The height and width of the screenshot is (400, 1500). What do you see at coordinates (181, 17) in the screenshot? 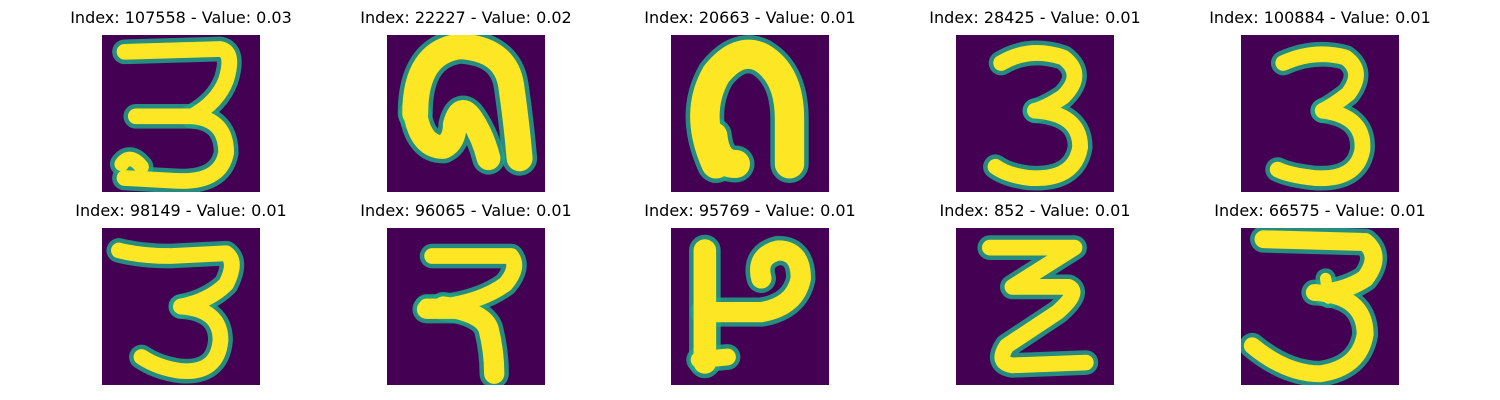
I see `panel-title: Index: 107558 - Value: 0.03` at bounding box center [181, 17].